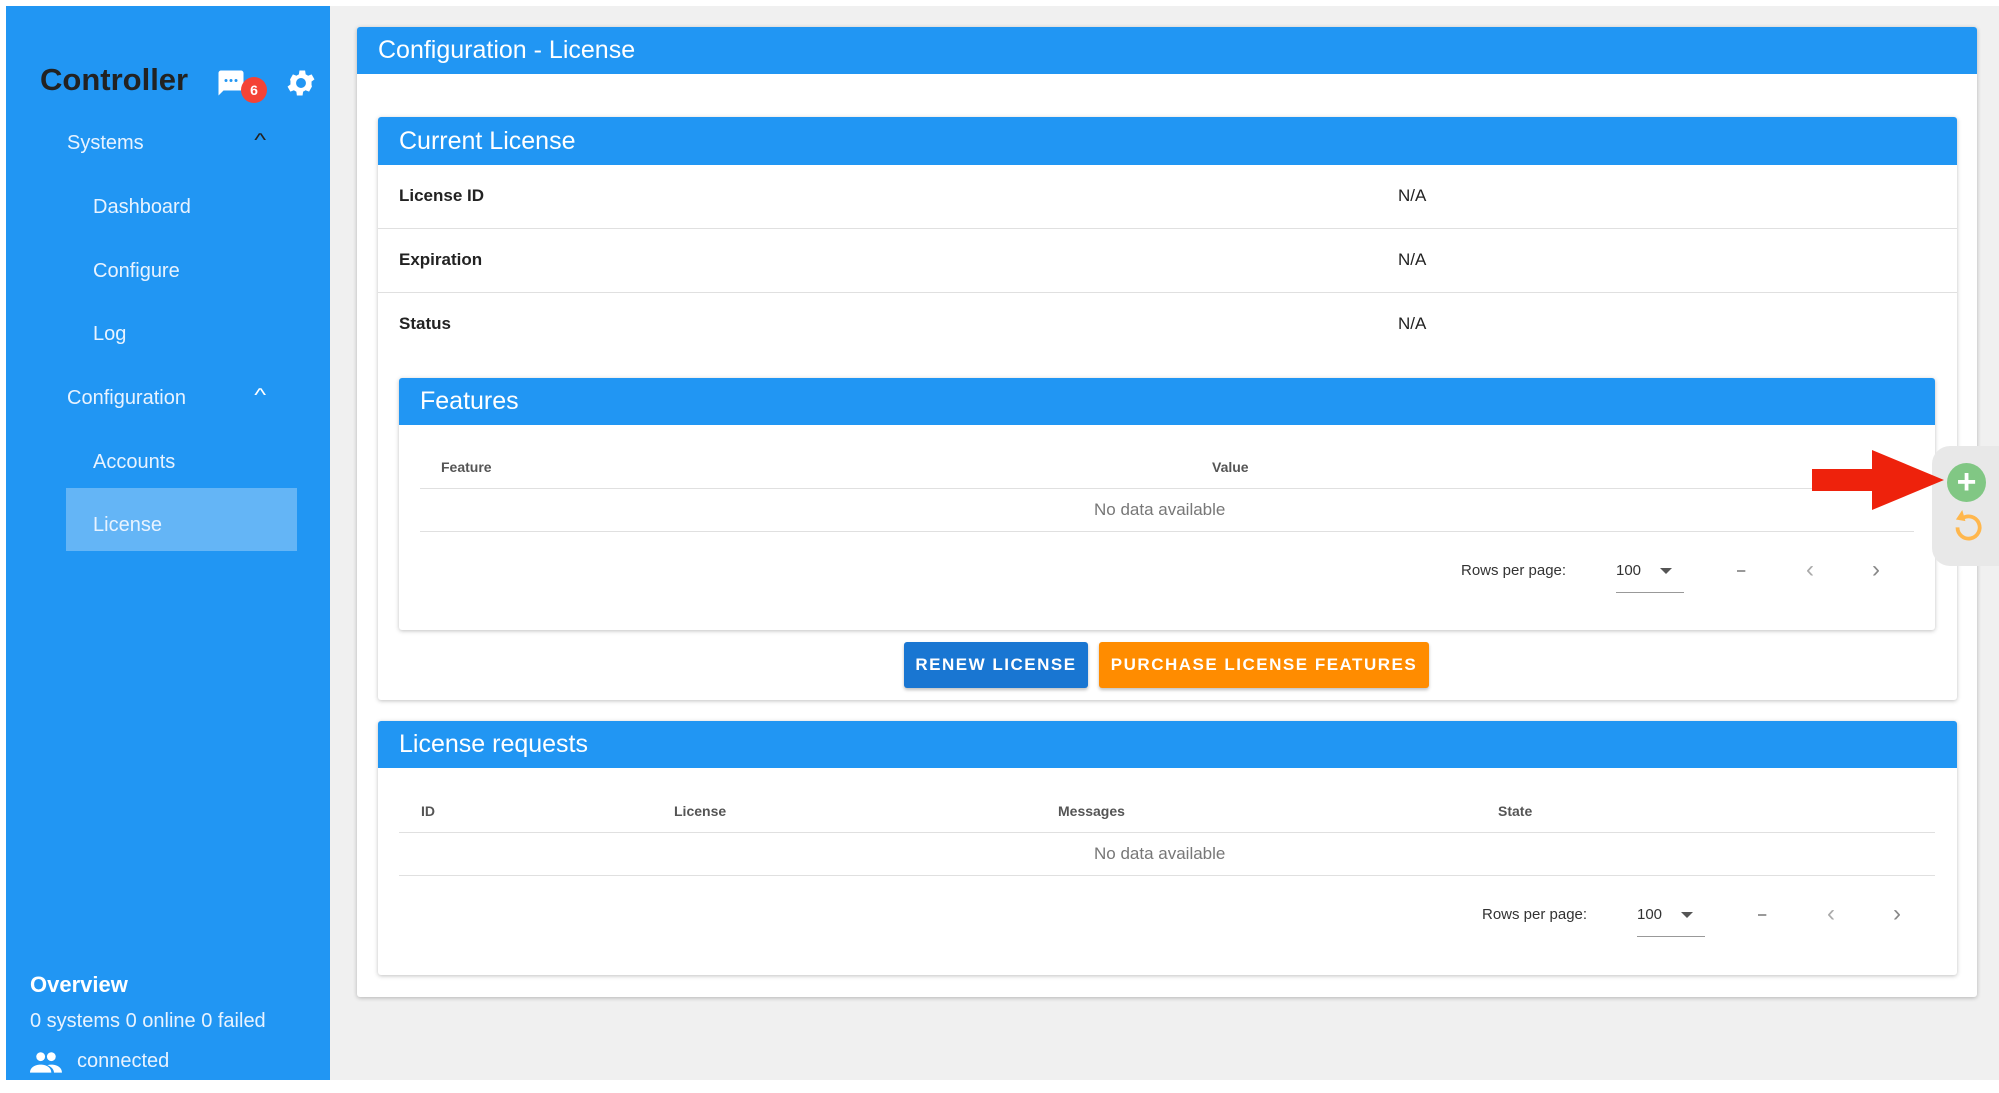 The width and height of the screenshot is (1999, 1093). Describe the element at coordinates (148, 1021) in the screenshot. I see `overview-stats: 0 systems 0 online 0 failed` at that location.